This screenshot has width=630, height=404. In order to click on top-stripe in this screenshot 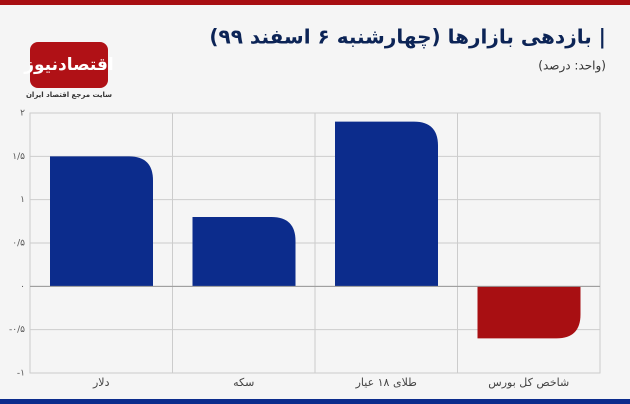, I will do `click(315, 2)`.